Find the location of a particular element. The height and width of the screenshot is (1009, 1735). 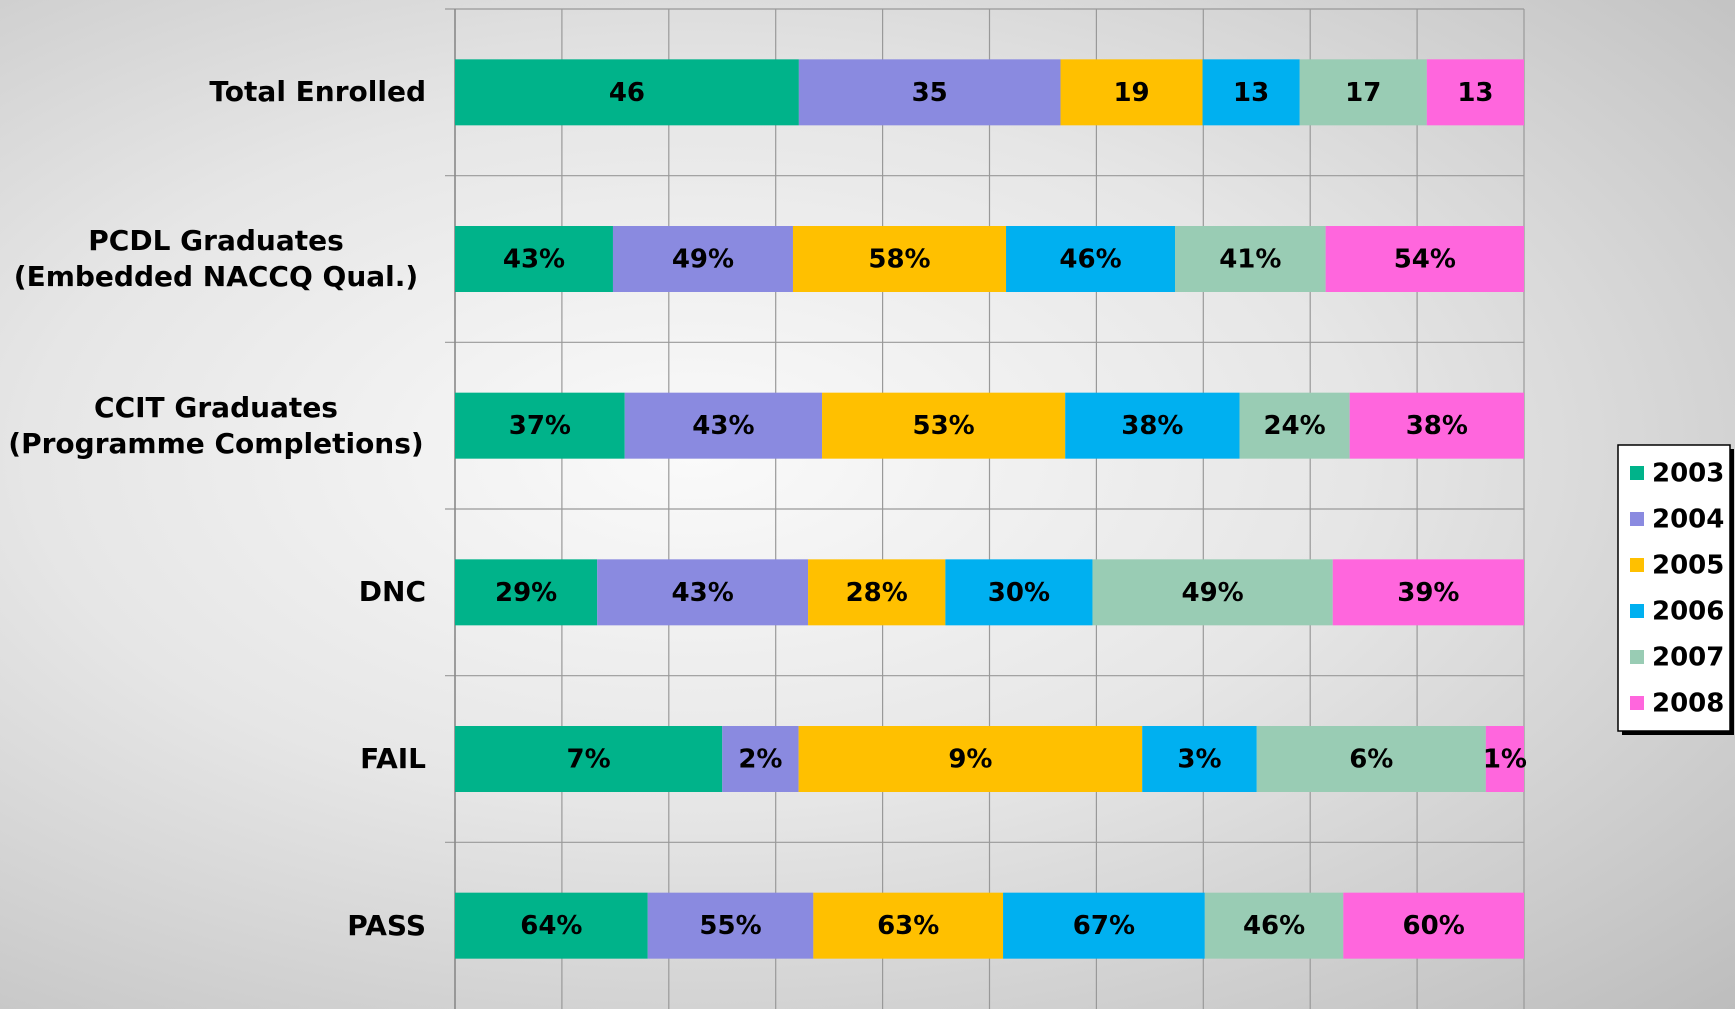

legend-box is located at coordinates (1674, 588).